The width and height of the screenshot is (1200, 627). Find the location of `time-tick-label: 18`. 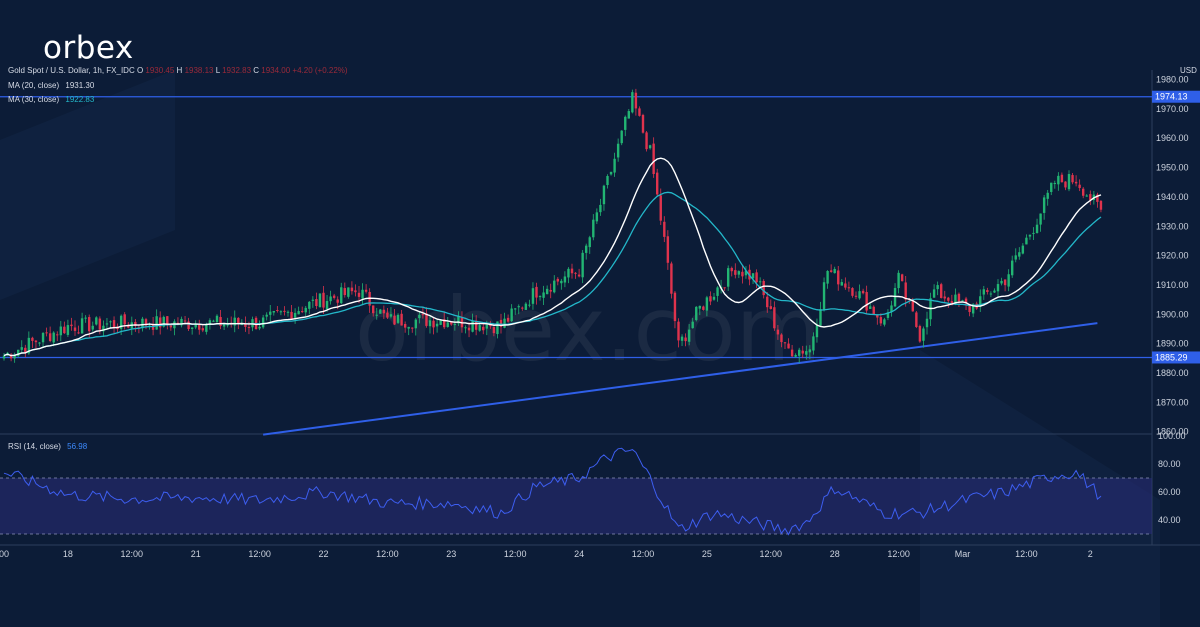

time-tick-label: 18 is located at coordinates (68, 554).